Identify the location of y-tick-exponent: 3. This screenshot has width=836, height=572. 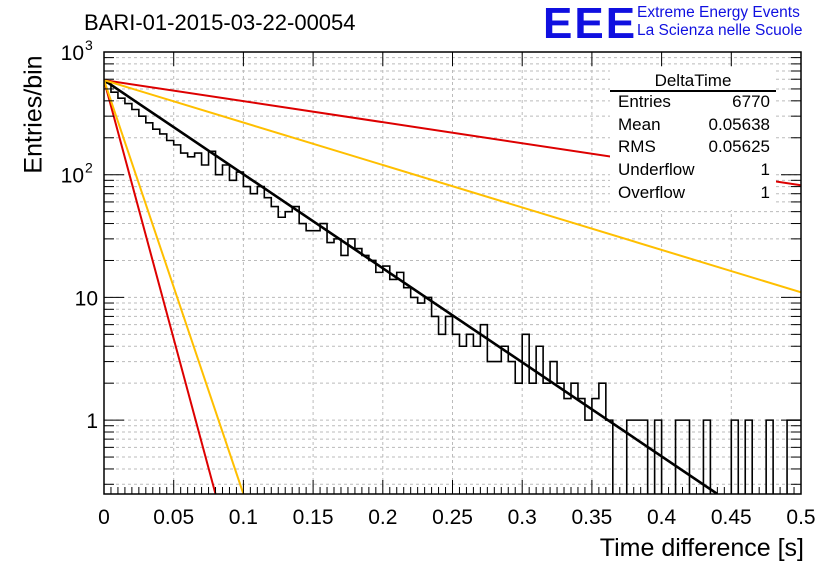
(89, 45).